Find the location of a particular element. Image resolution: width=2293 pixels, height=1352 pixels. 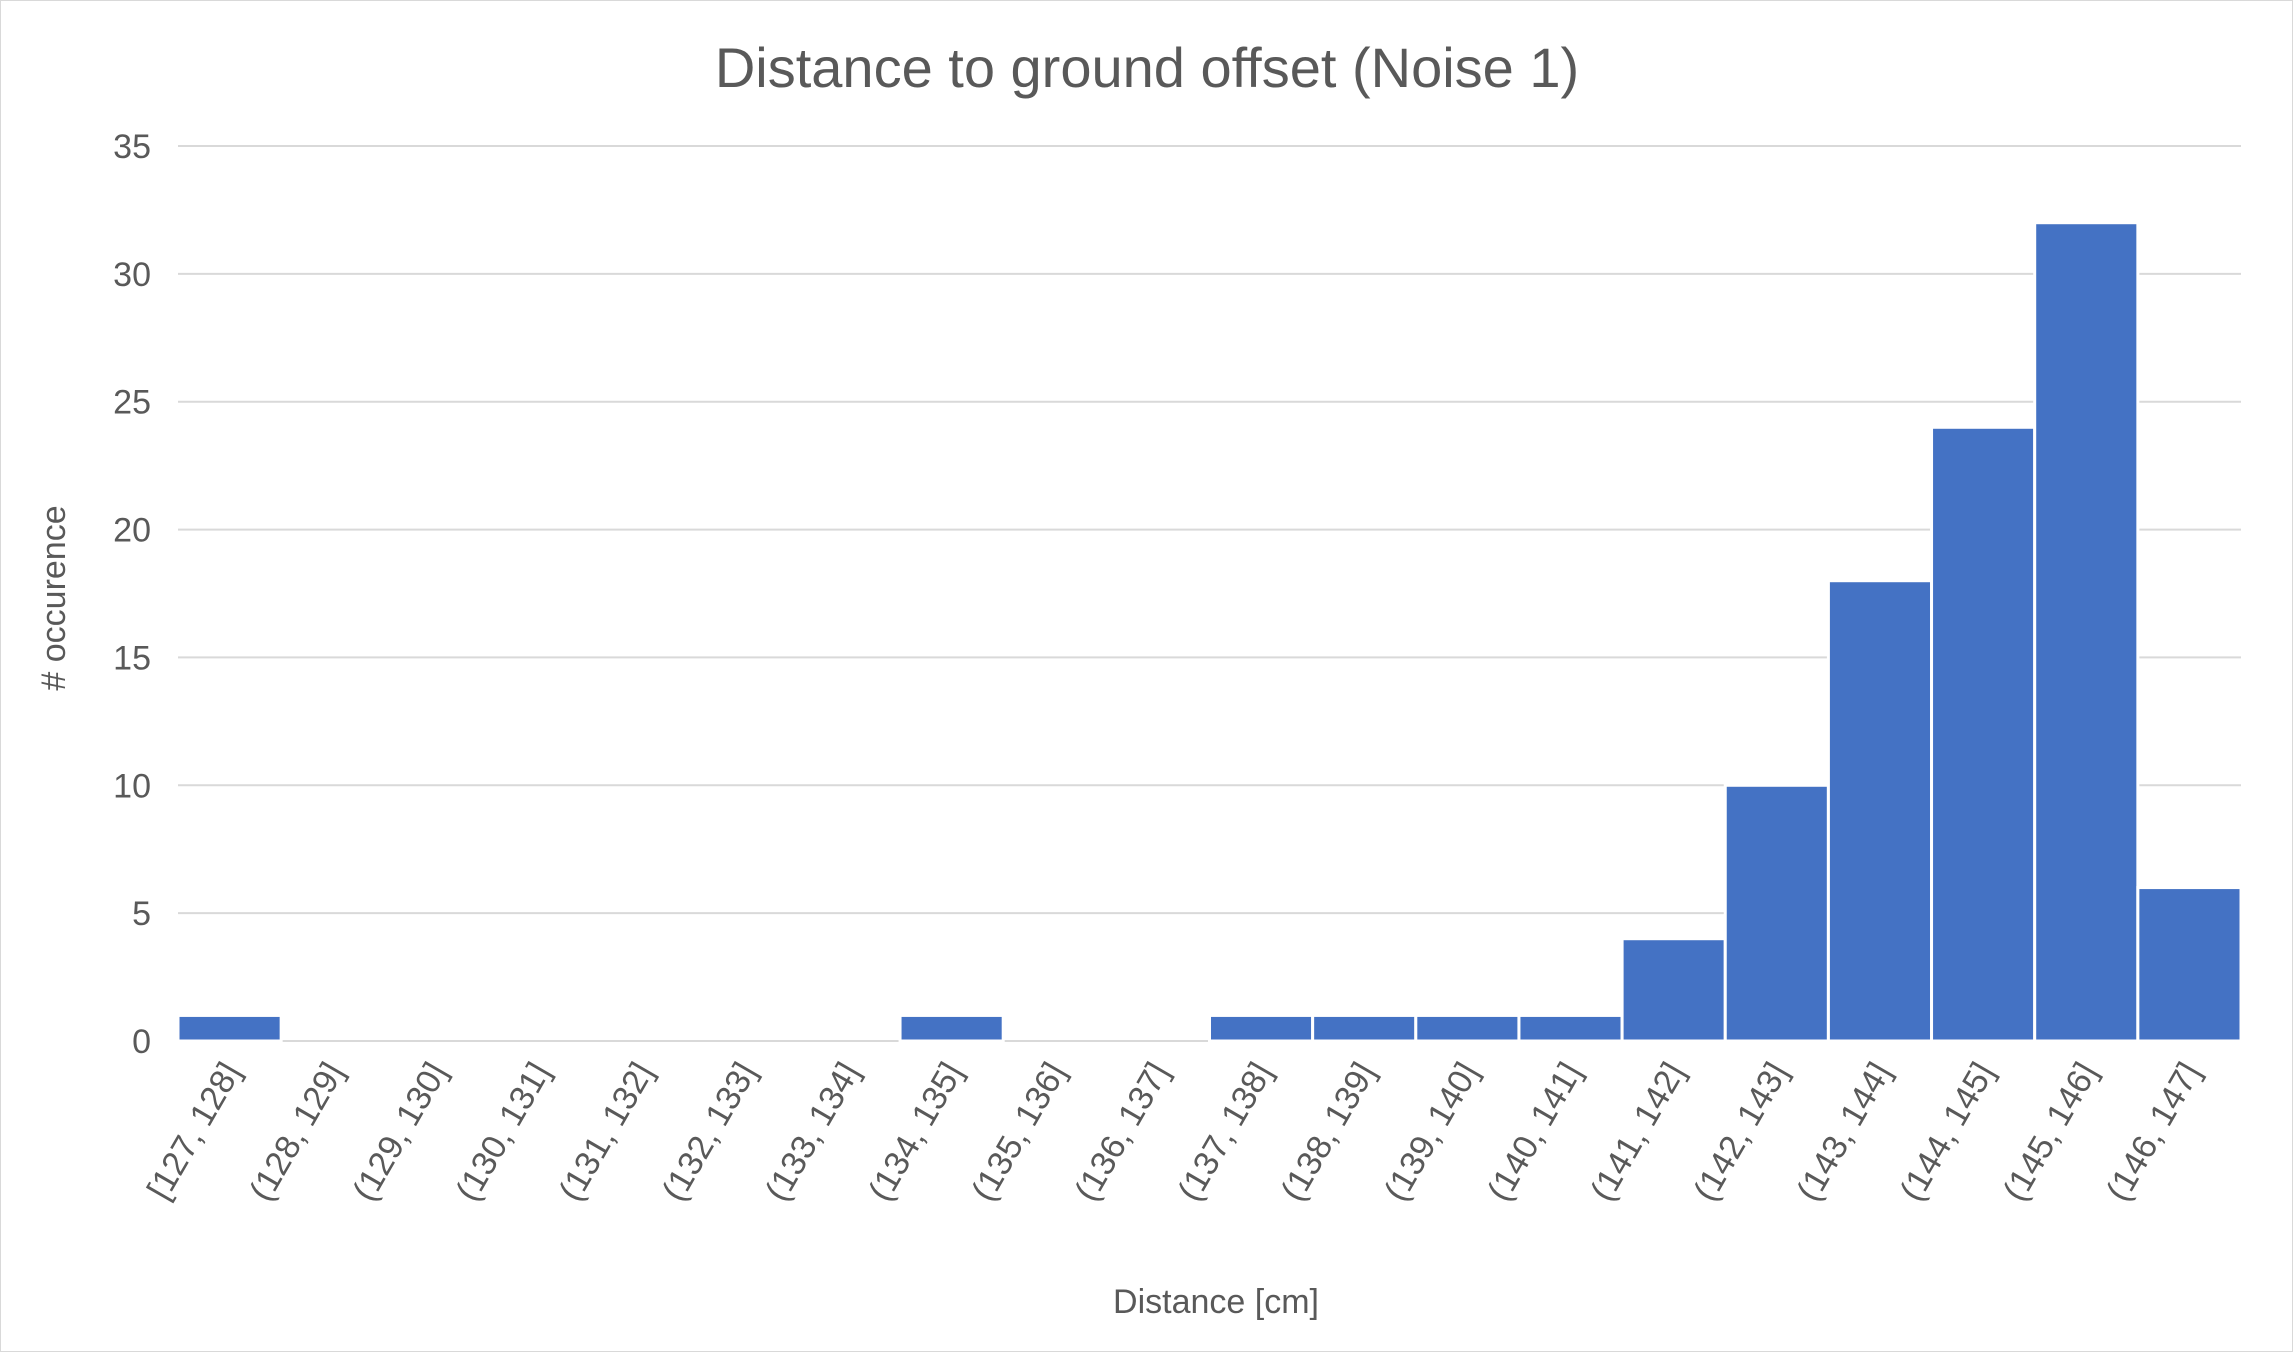

x-tick-label: (142, 143] is located at coordinates (1740, 1132).